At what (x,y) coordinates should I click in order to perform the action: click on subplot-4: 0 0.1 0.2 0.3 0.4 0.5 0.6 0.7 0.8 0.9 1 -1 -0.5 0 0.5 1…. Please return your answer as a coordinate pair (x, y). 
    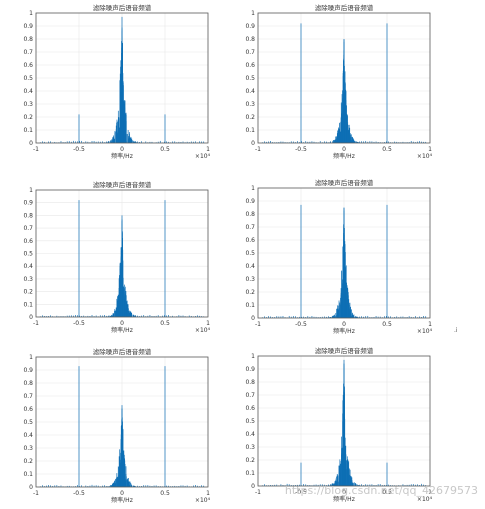
    Looking at the image, I should click on (338, 256).